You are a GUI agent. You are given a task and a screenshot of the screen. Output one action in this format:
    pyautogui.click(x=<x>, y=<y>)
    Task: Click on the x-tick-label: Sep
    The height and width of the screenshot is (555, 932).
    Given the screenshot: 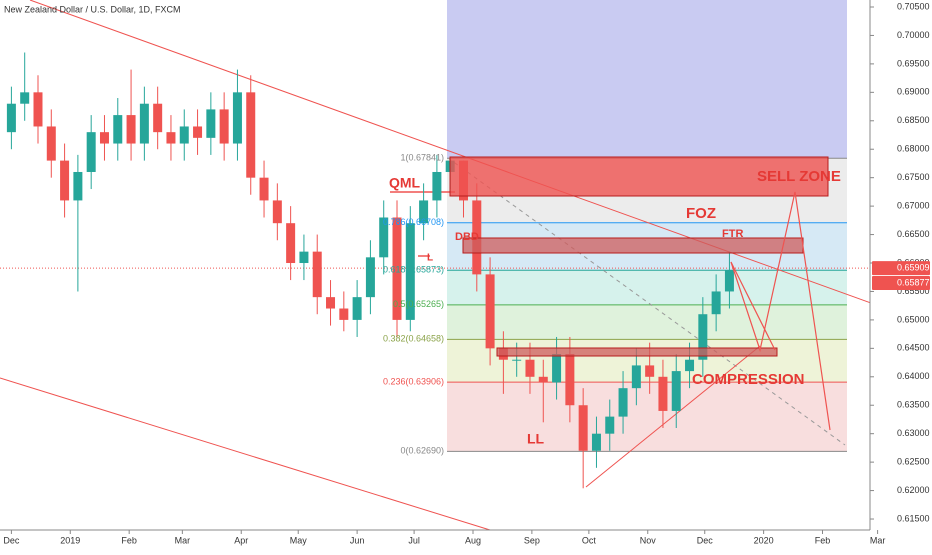 What is the action you would take?
    pyautogui.click(x=532, y=540)
    